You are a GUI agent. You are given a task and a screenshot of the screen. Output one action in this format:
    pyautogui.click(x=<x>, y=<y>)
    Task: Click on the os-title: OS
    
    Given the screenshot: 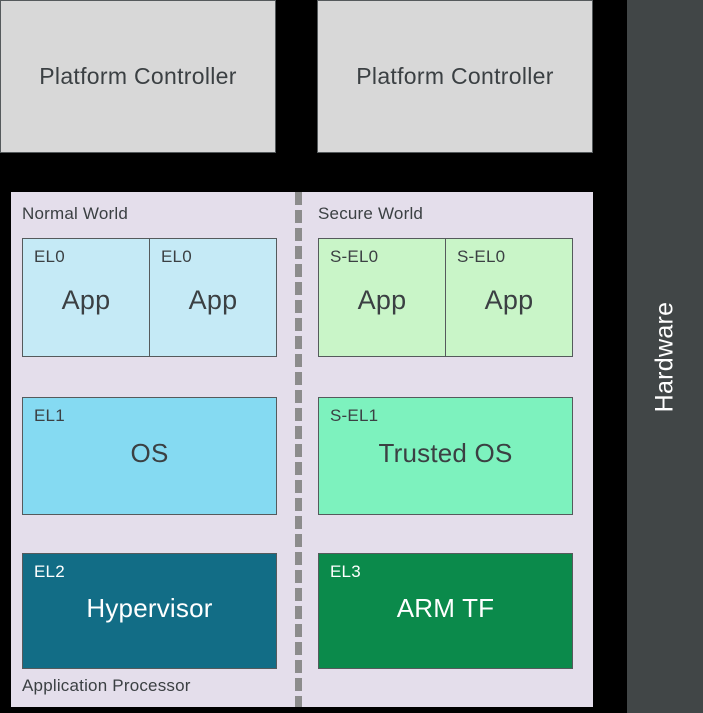 What is the action you would take?
    pyautogui.click(x=149, y=453)
    